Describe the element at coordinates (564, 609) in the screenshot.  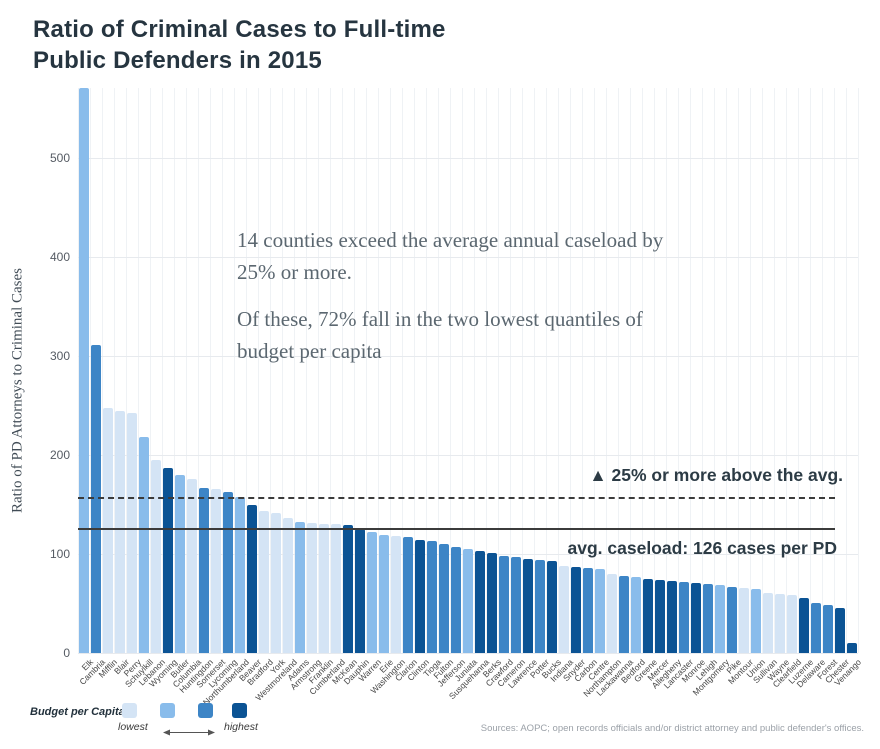
I see `bar-indiana` at that location.